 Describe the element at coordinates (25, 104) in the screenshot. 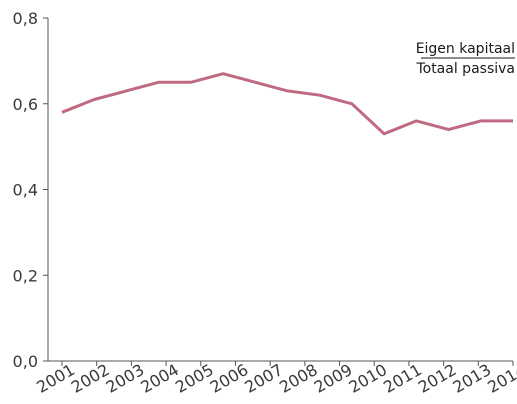

I see `y-tick-label: 0,6` at that location.